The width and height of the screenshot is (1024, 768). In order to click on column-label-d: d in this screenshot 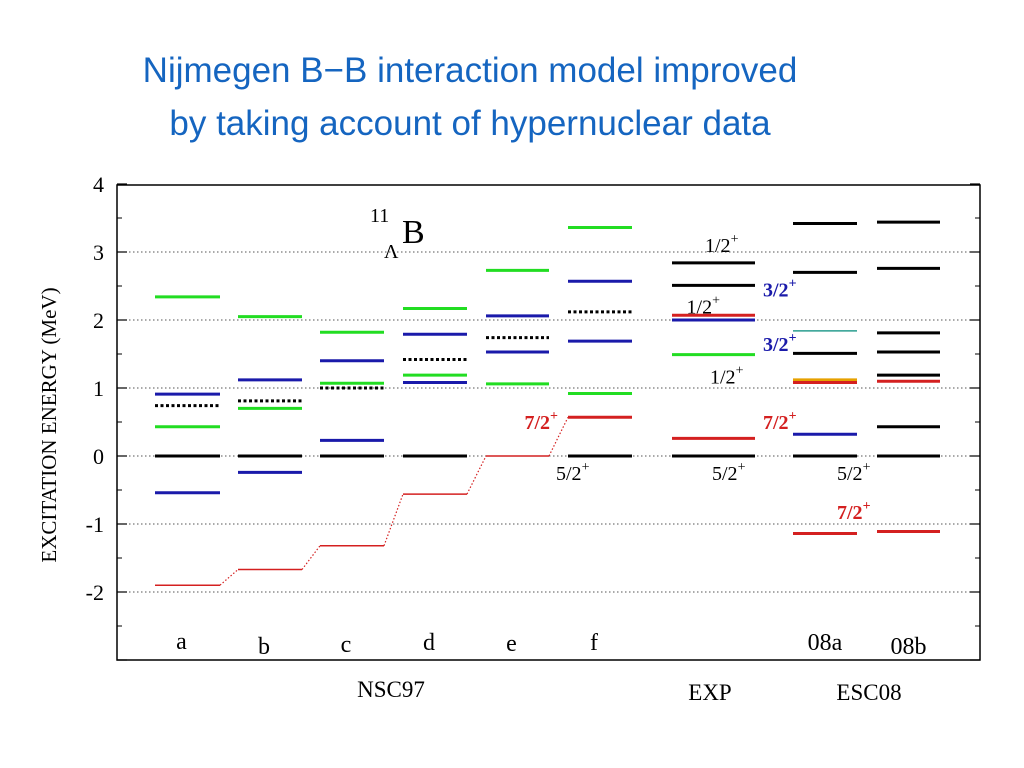, I will do `click(429, 643)`.